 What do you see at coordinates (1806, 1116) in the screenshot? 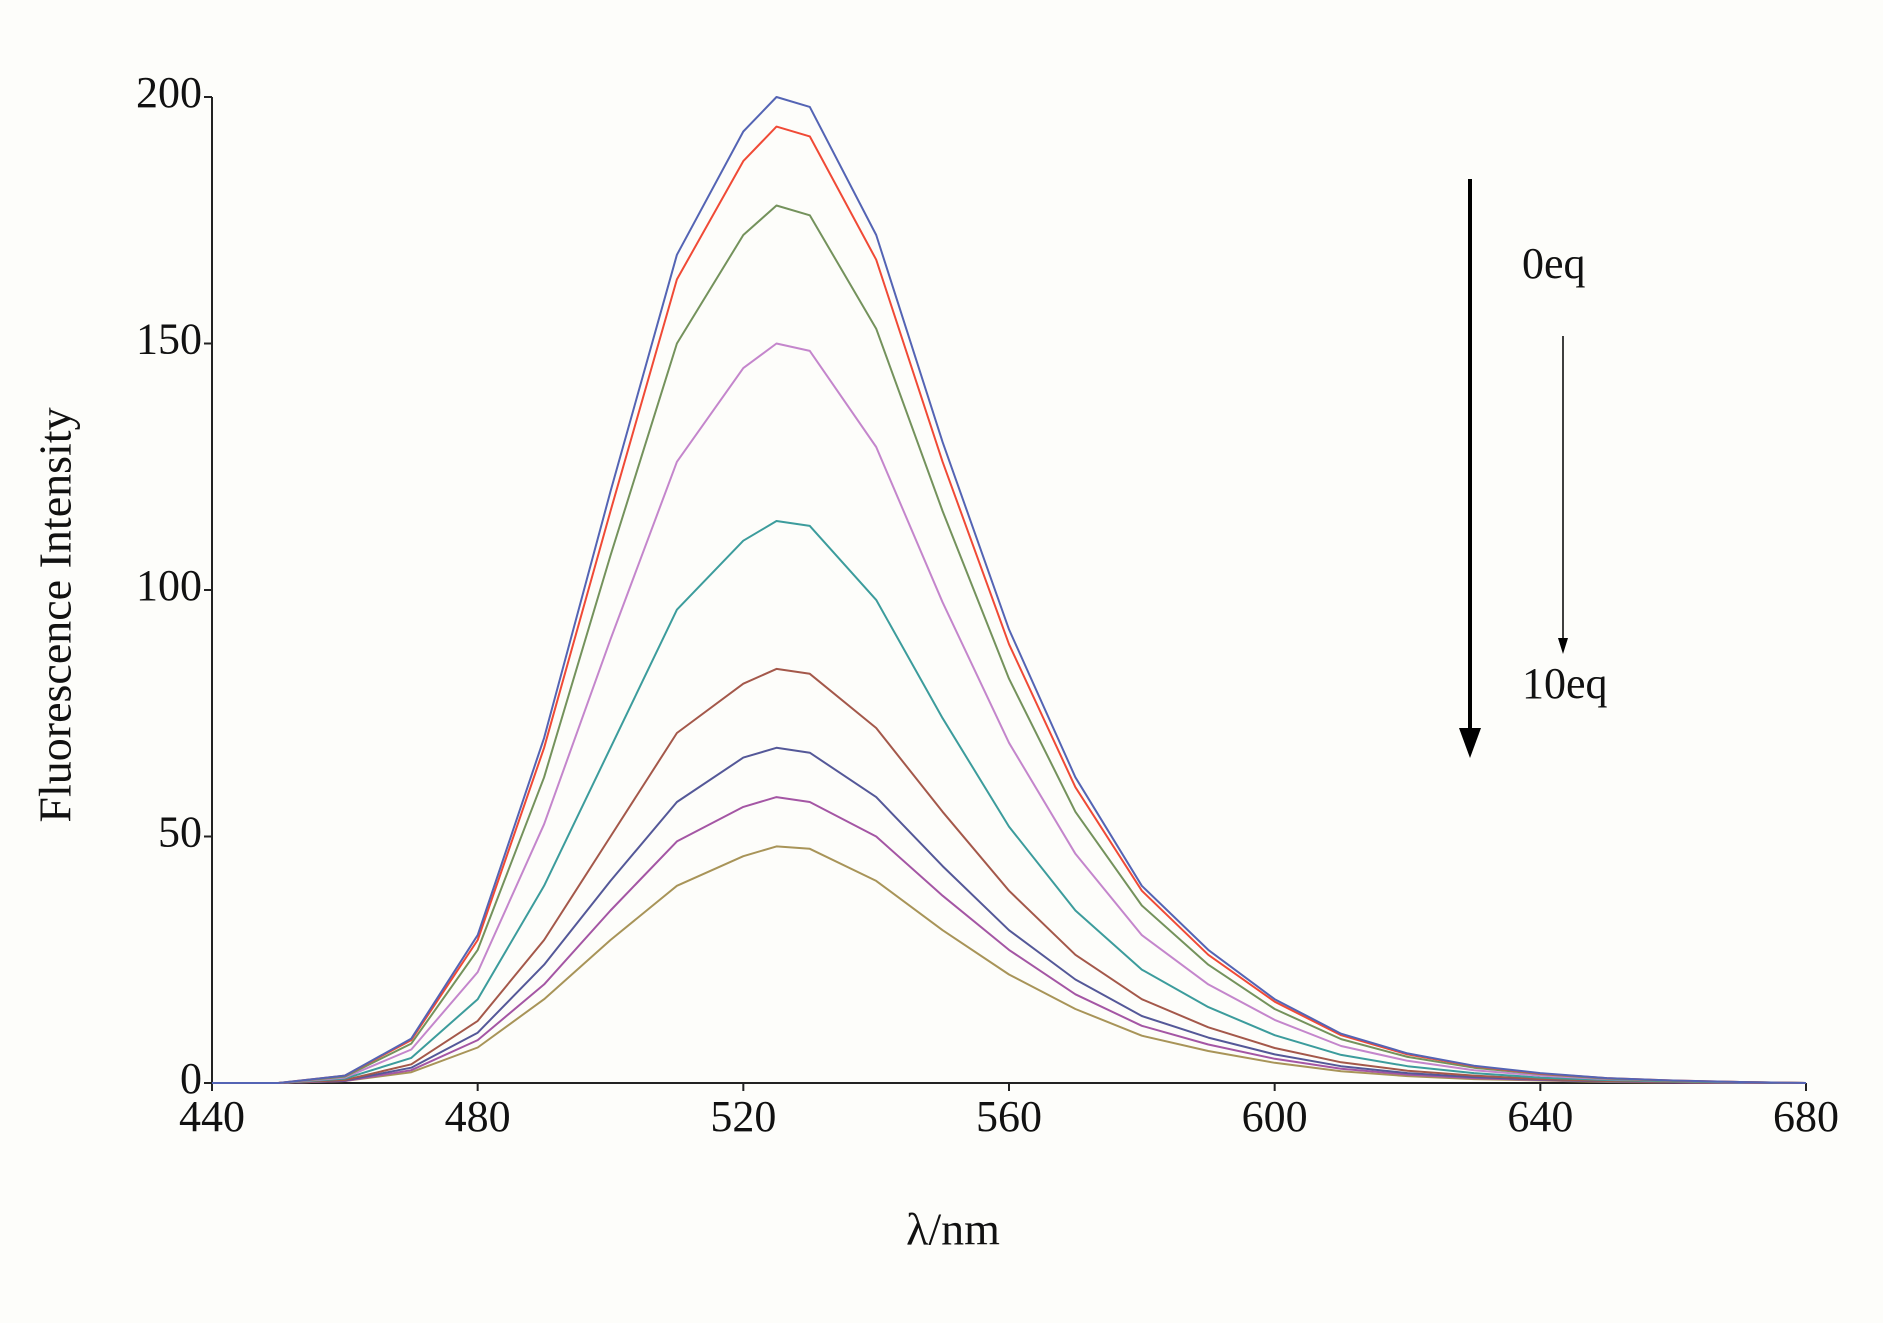
I see `x-tick-label: 680` at bounding box center [1806, 1116].